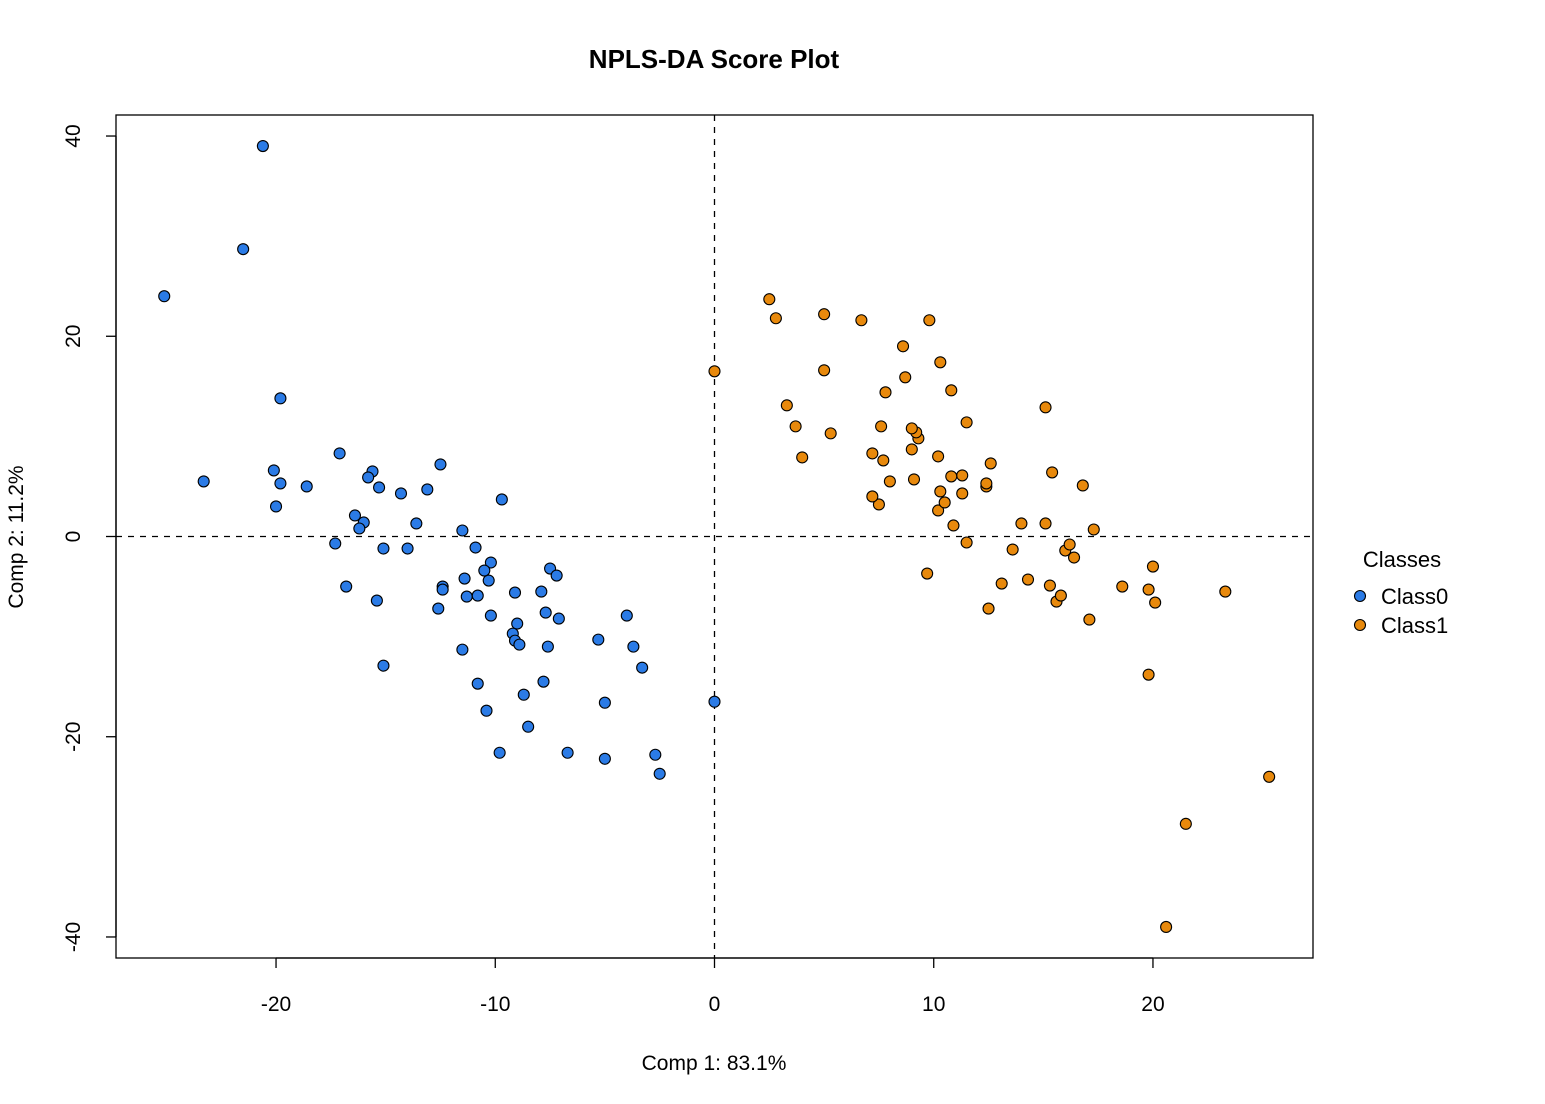 Image resolution: width=1545 pixels, height=1104 pixels. I want to click on x-tick-label: 20, so click(1152, 1004).